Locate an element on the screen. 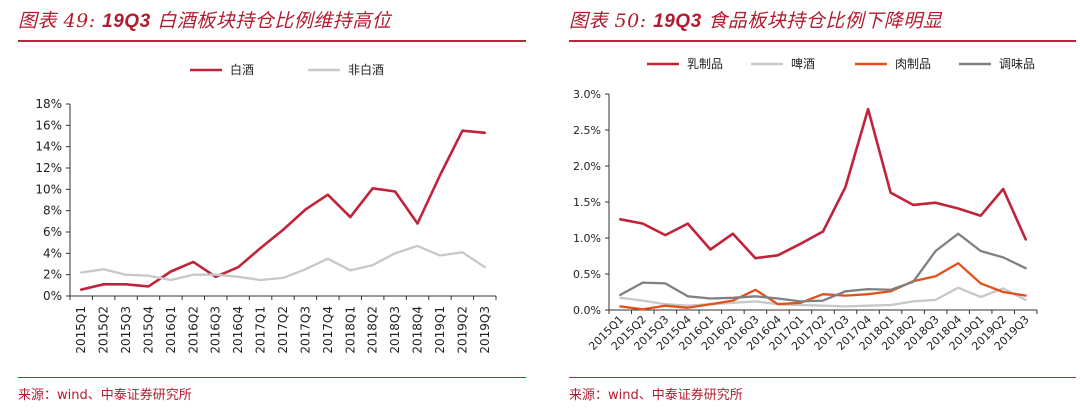 The width and height of the screenshot is (1080, 409). x-tick-label-10: 2017Q3 is located at coordinates (305, 330).